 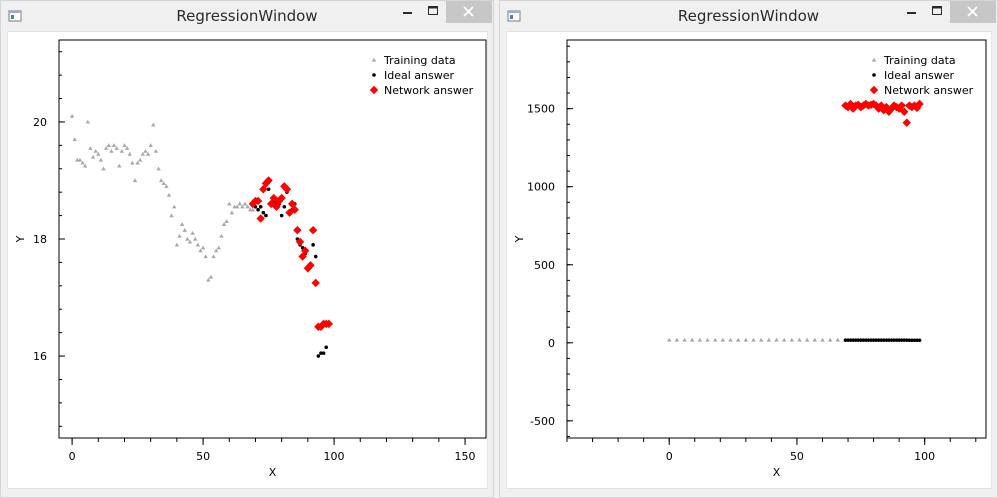 I want to click on legend-label: Training data, so click(x=919, y=60).